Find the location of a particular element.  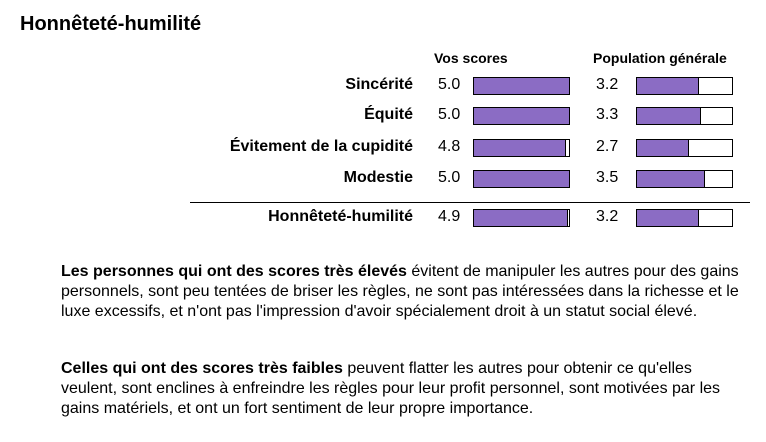

row-label: Sincérité is located at coordinates (379, 84).